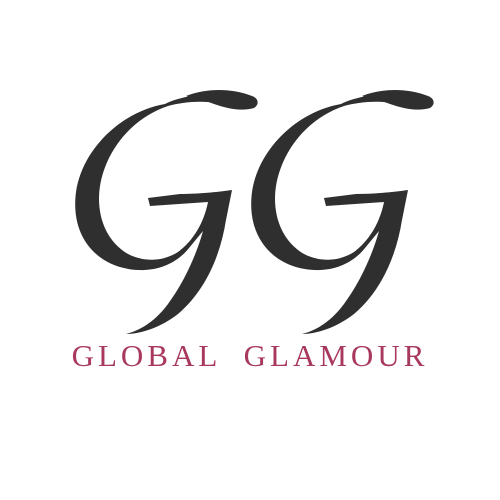 The width and height of the screenshot is (500, 500). What do you see at coordinates (250, 355) in the screenshot?
I see `brand-name: GLOBAL GLAMOUR` at bounding box center [250, 355].